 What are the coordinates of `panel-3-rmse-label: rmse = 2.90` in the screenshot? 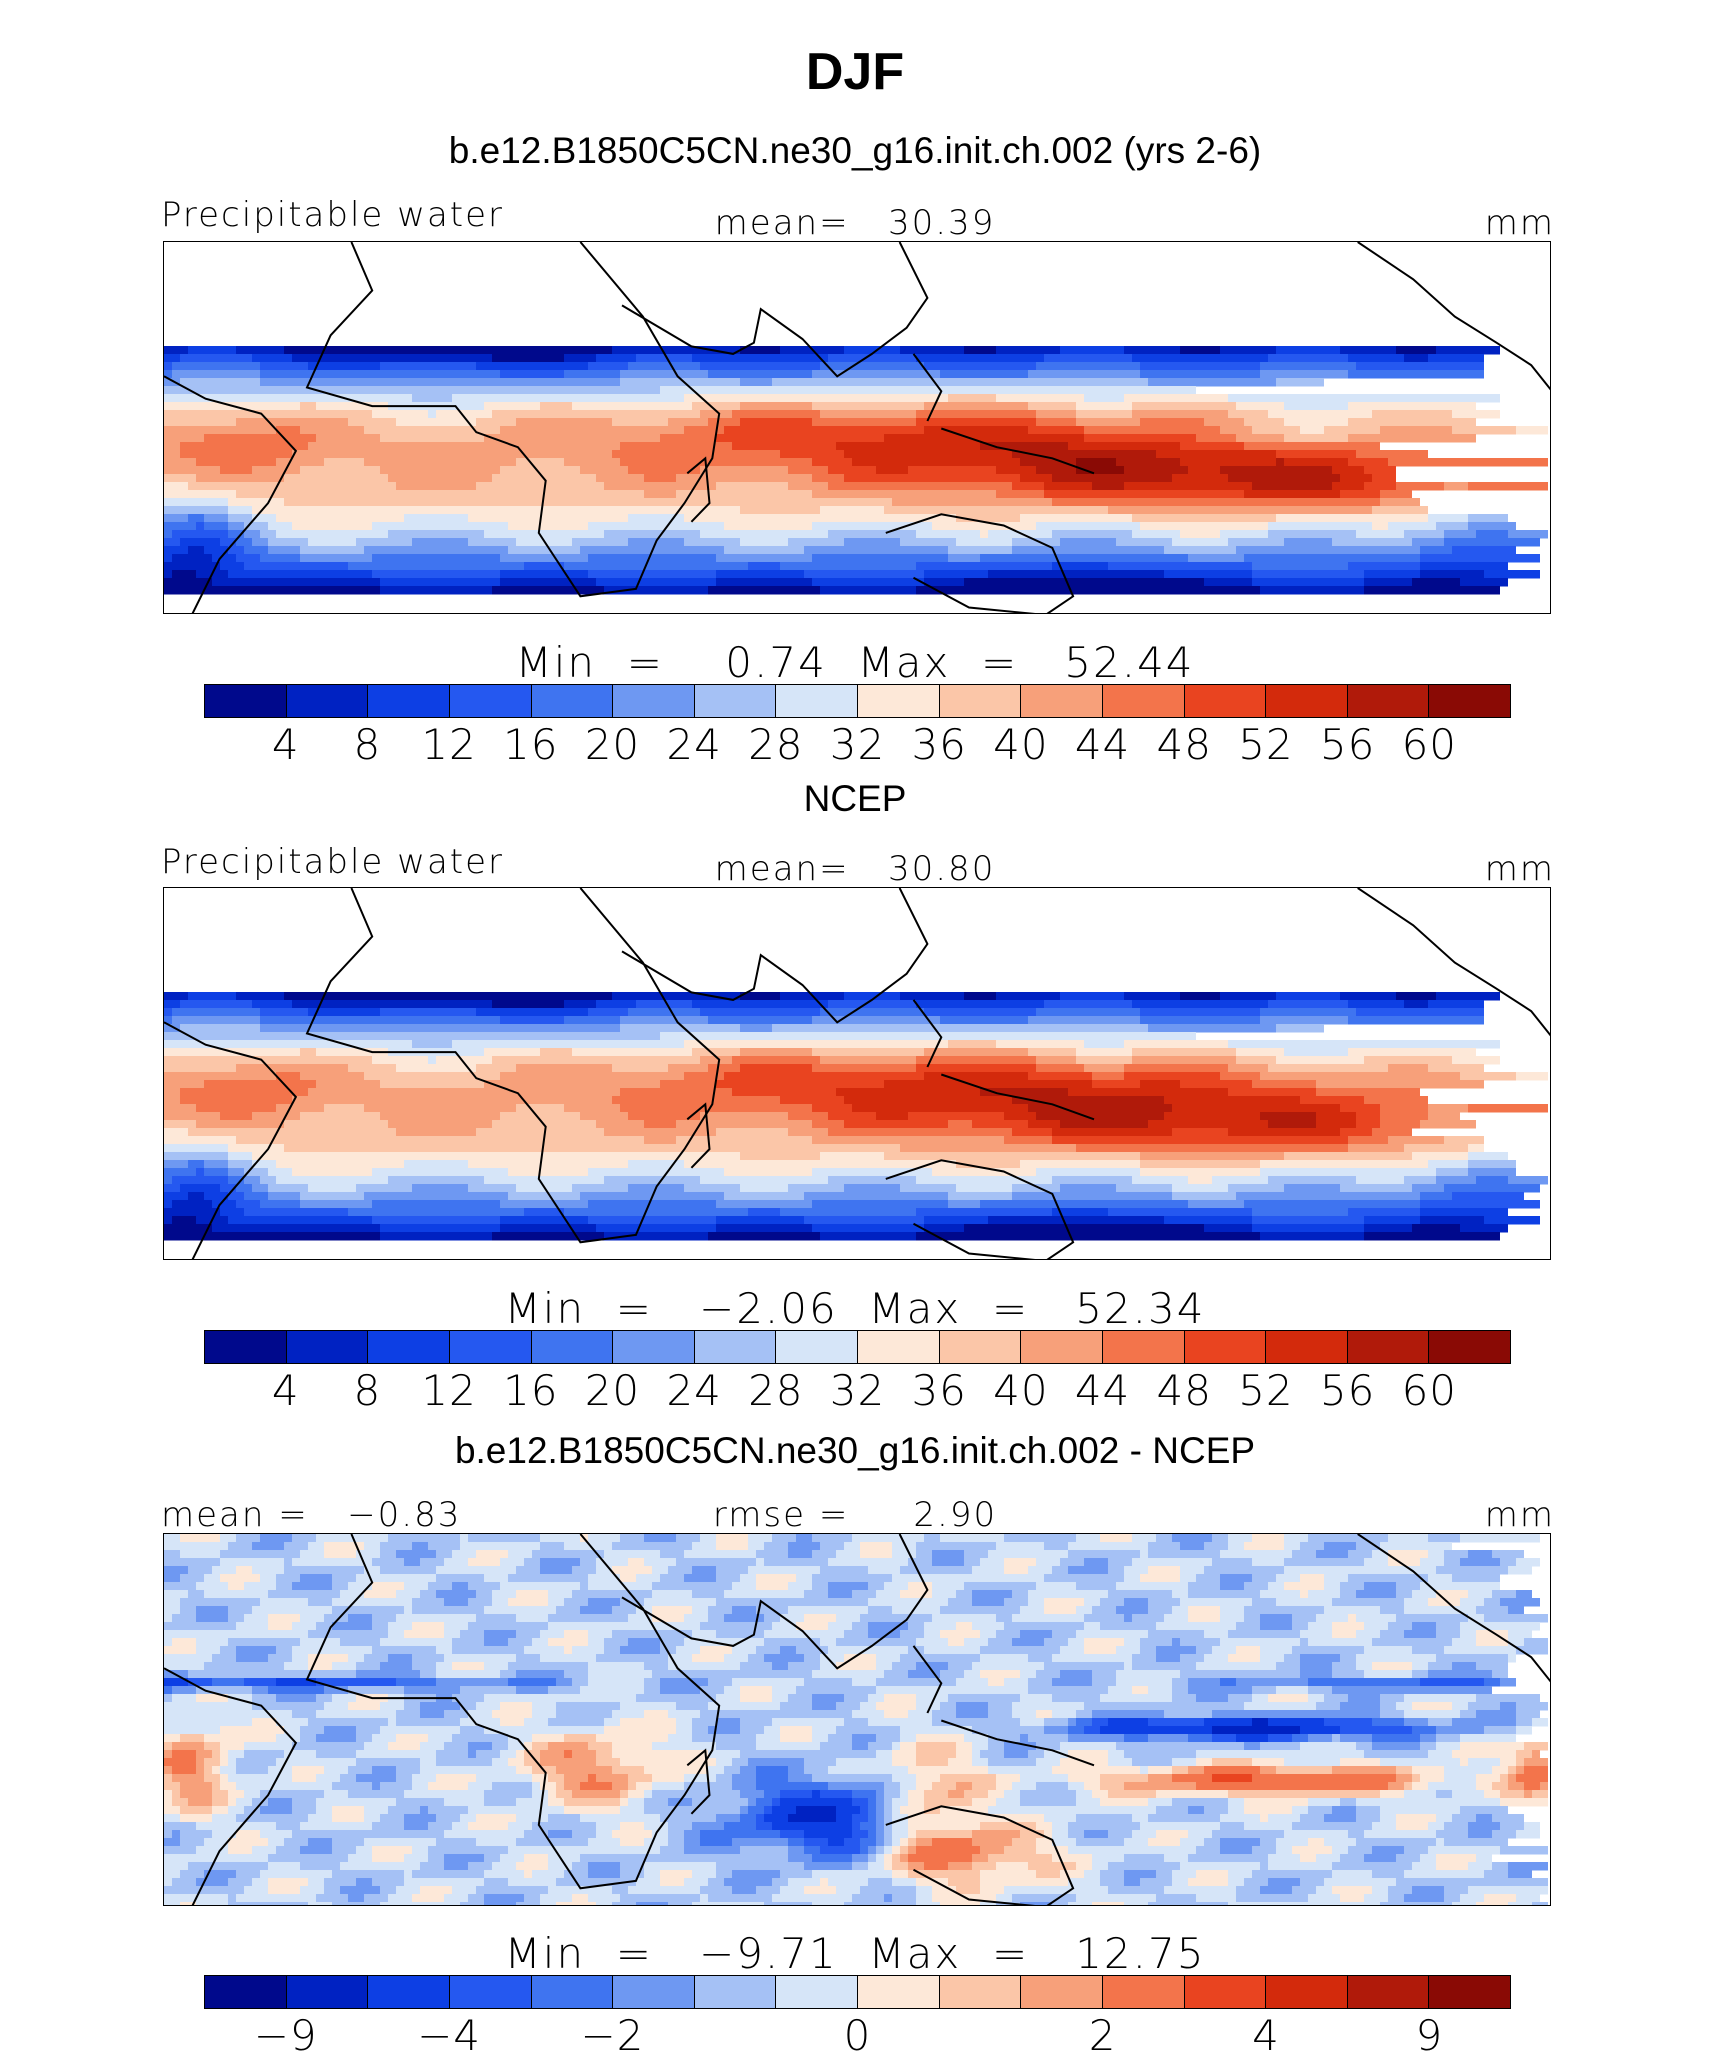 It's located at (855, 1515).